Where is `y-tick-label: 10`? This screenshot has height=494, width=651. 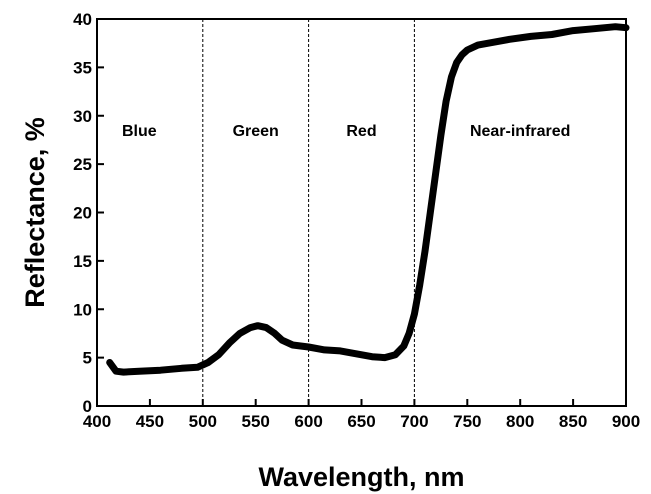
y-tick-label: 10 is located at coordinates (82, 309).